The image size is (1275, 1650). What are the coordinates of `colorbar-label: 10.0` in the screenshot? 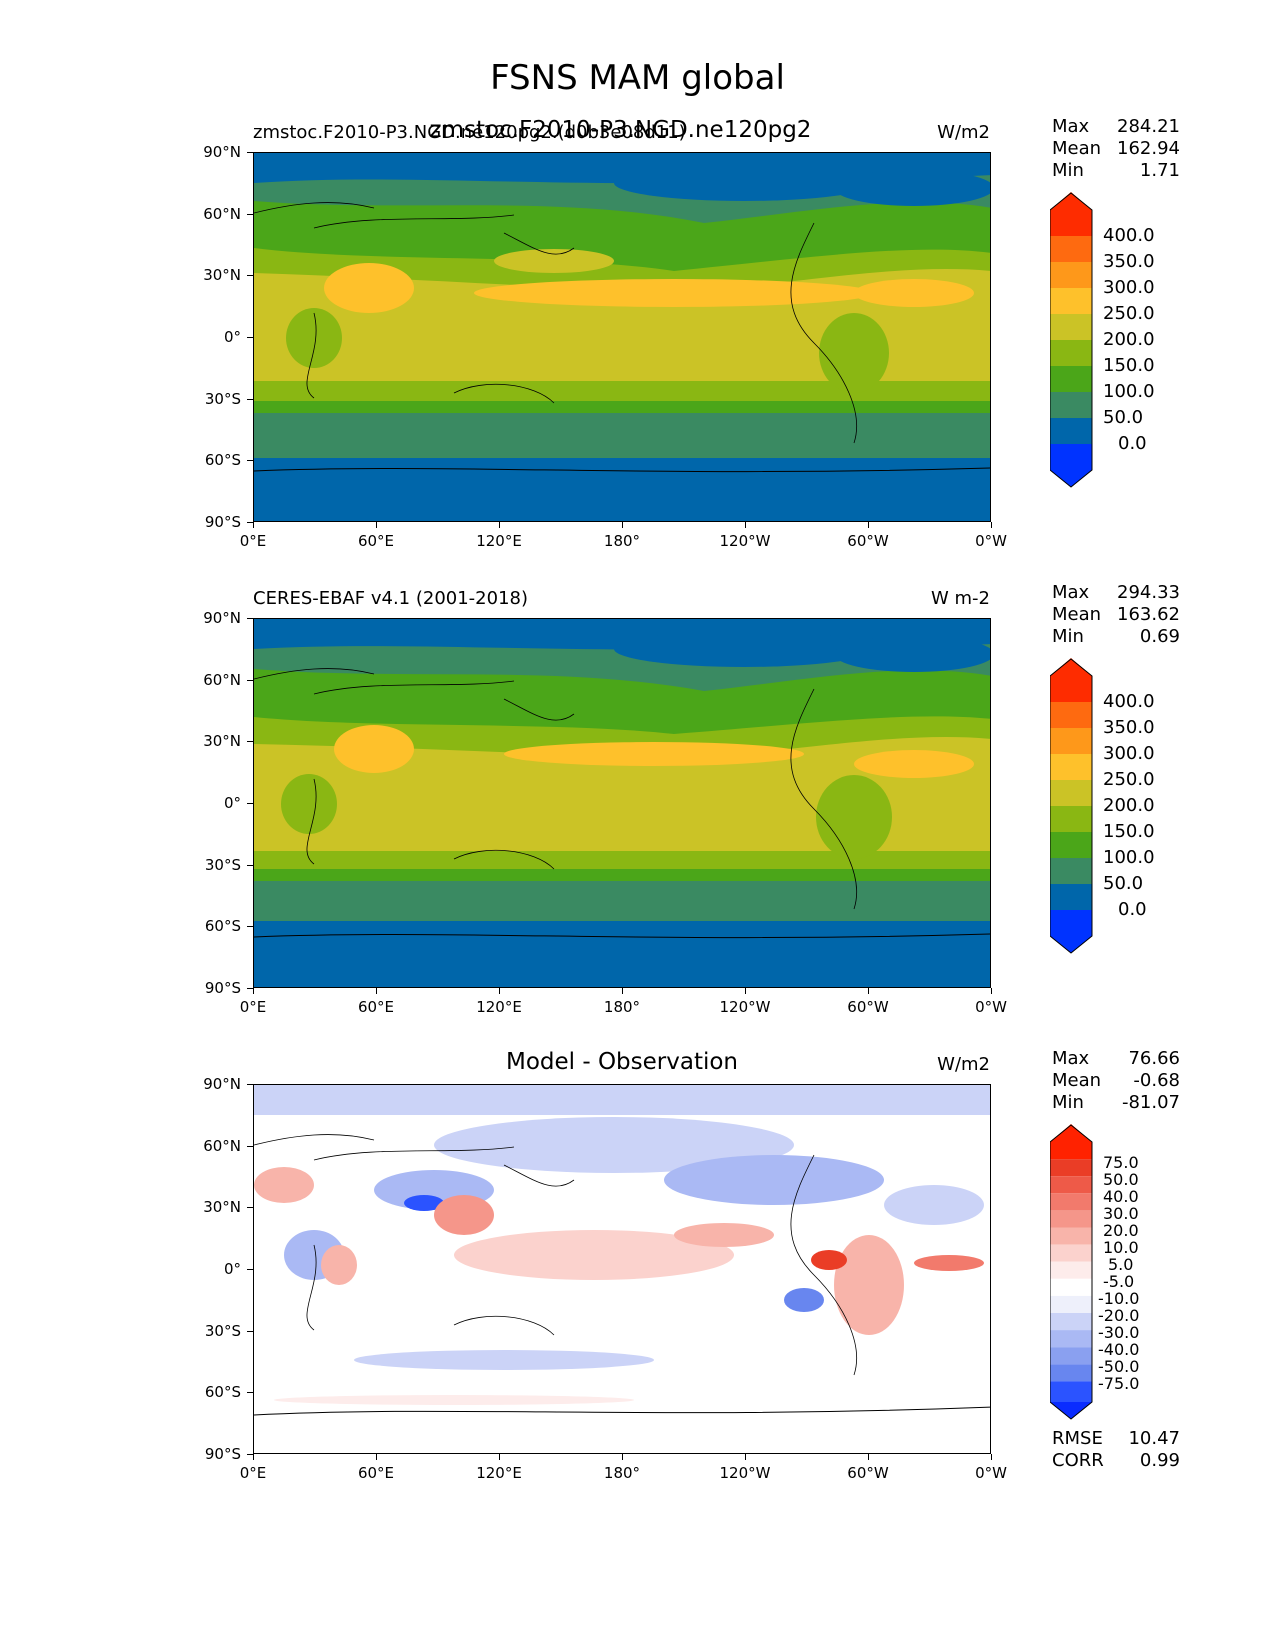 It's located at (1121, 1247).